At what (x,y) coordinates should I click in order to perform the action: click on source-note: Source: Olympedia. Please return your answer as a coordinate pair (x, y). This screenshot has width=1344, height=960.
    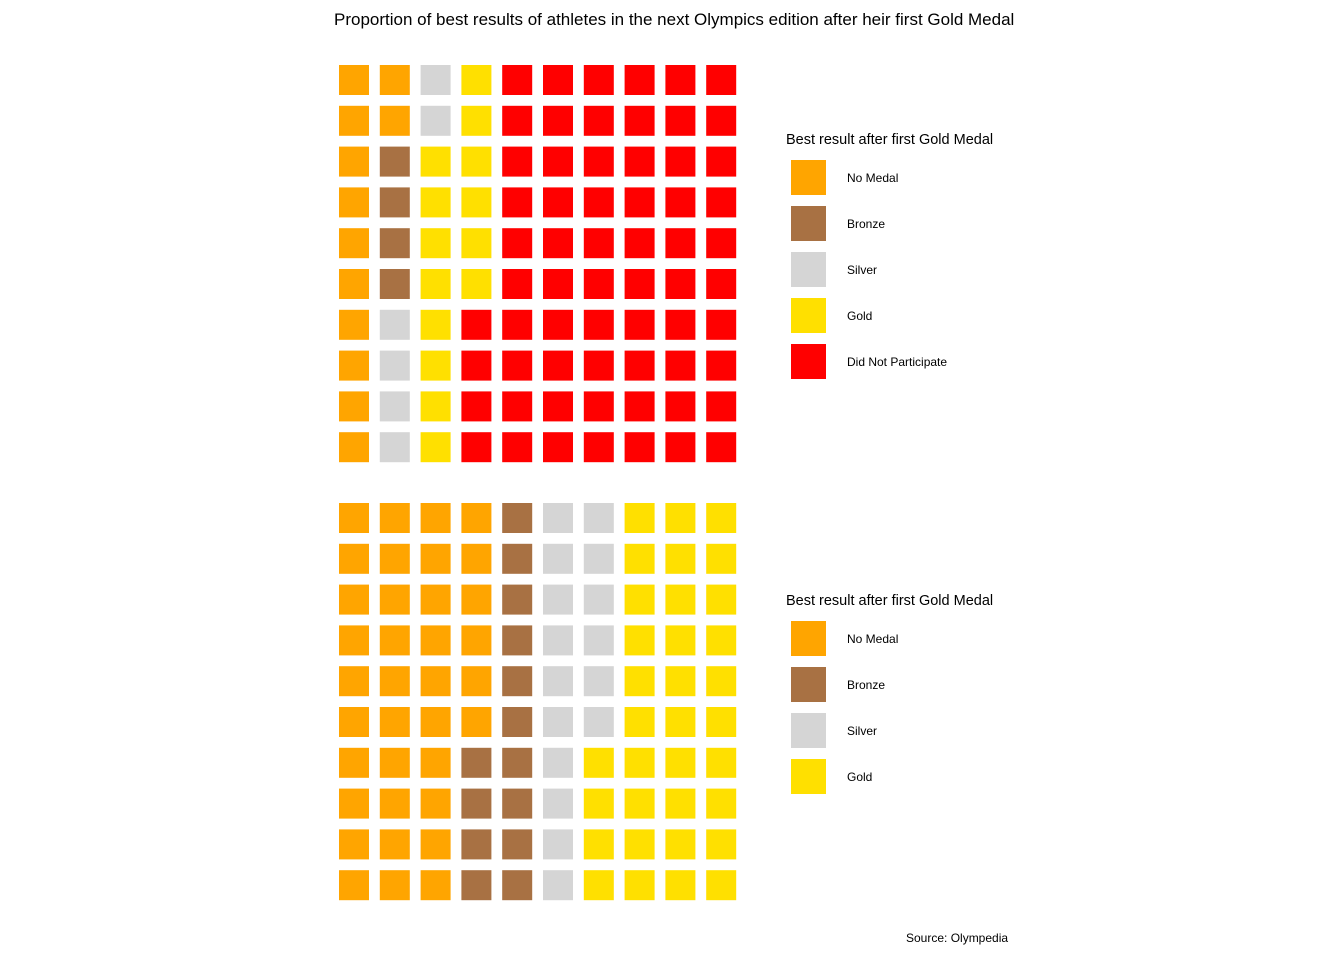
    Looking at the image, I should click on (957, 938).